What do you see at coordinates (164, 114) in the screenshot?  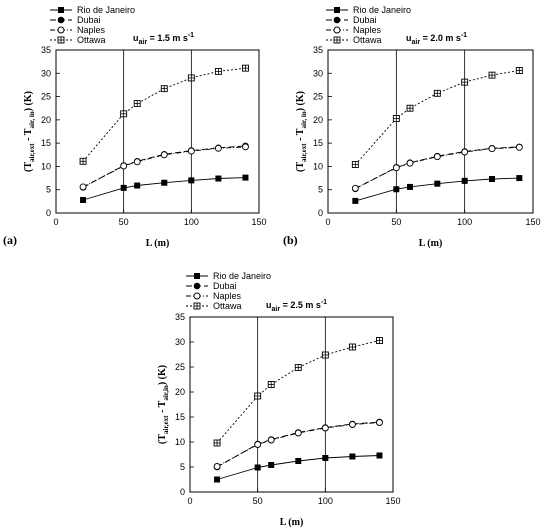 I see `series-ottawa` at bounding box center [164, 114].